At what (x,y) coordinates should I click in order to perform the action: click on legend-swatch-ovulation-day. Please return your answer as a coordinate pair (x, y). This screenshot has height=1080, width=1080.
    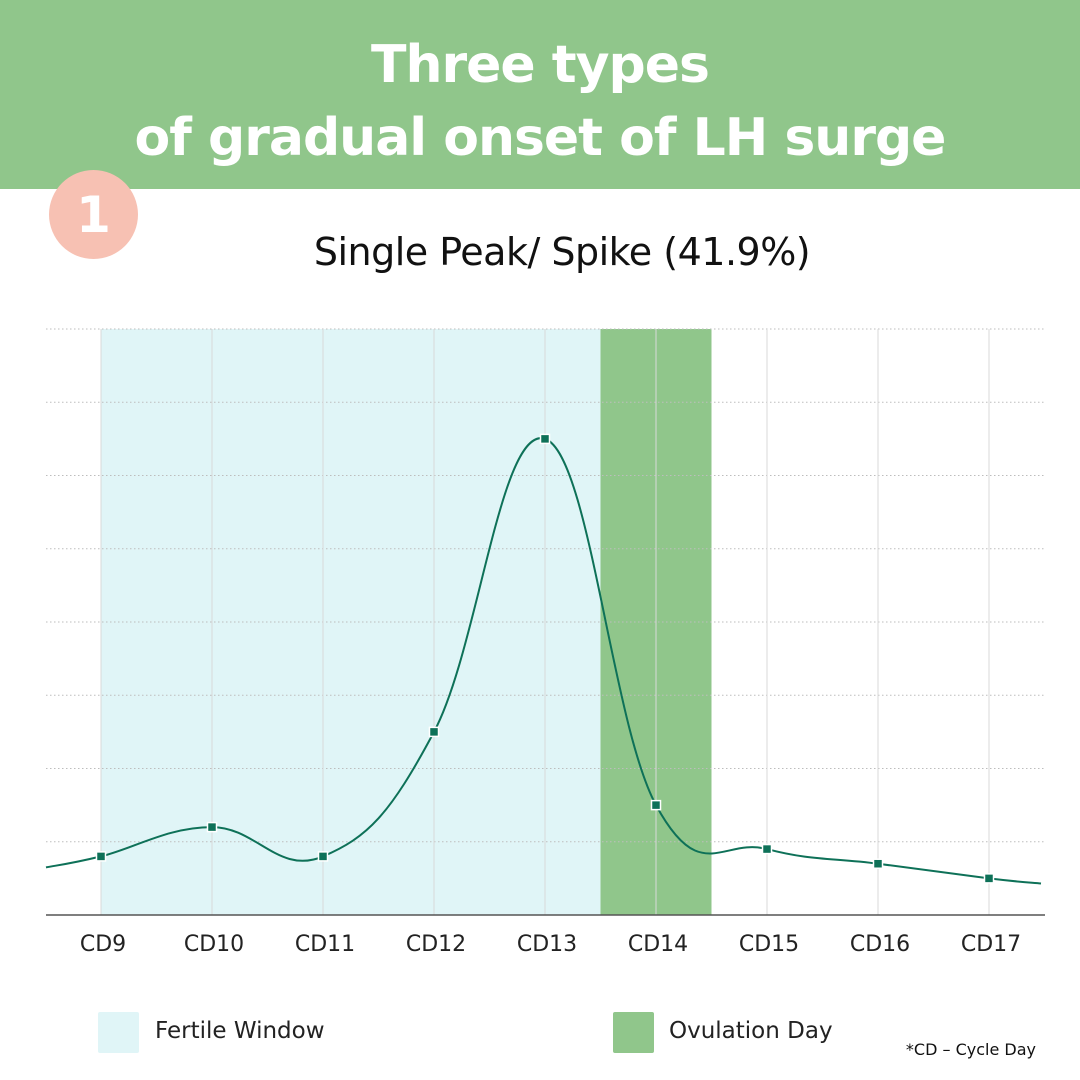
    Looking at the image, I should click on (633, 1032).